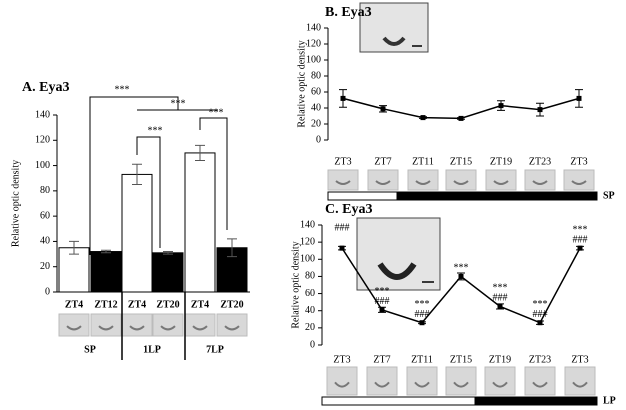 This screenshot has height=410, width=626. What do you see at coordinates (398, 401) in the screenshot?
I see `light-phase` at bounding box center [398, 401].